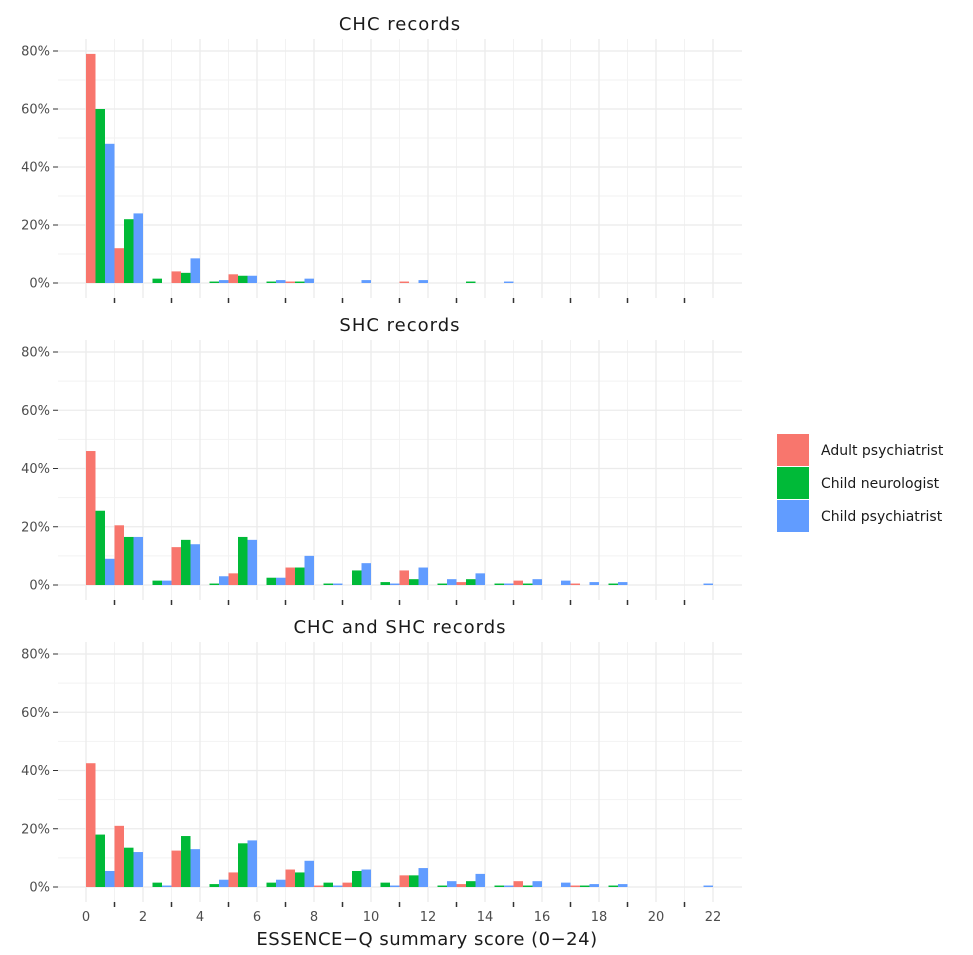 The height and width of the screenshot is (955, 973). Describe the element at coordinates (86, 917) in the screenshot. I see `x-tick-label: 0` at that location.